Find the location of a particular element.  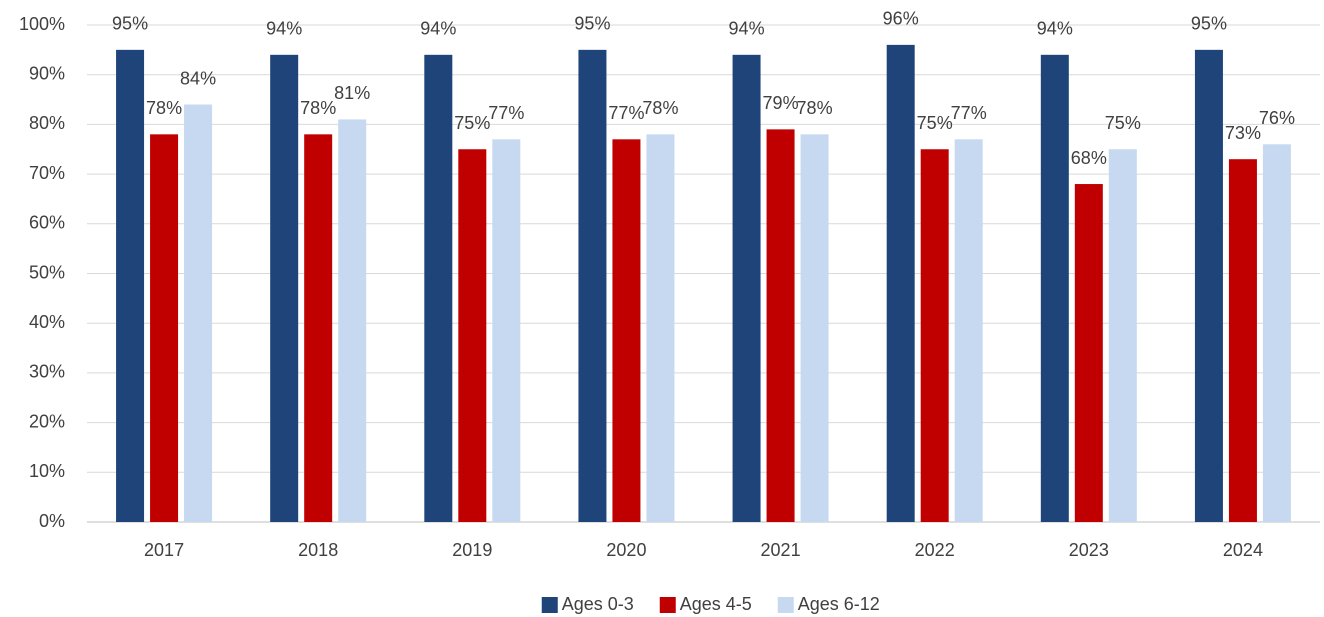

y-tick-label: 30% is located at coordinates (47, 372).